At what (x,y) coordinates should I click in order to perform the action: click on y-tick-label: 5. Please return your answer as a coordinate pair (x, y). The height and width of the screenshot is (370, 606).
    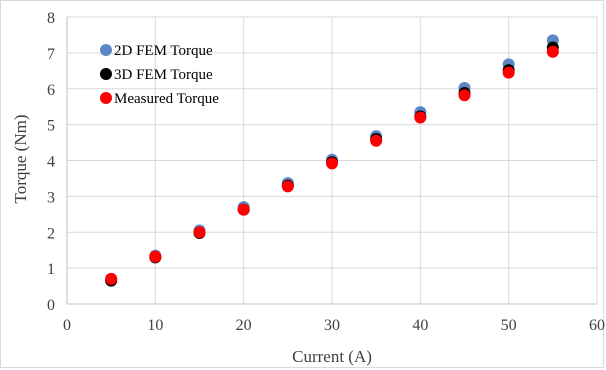
    Looking at the image, I should click on (51, 126).